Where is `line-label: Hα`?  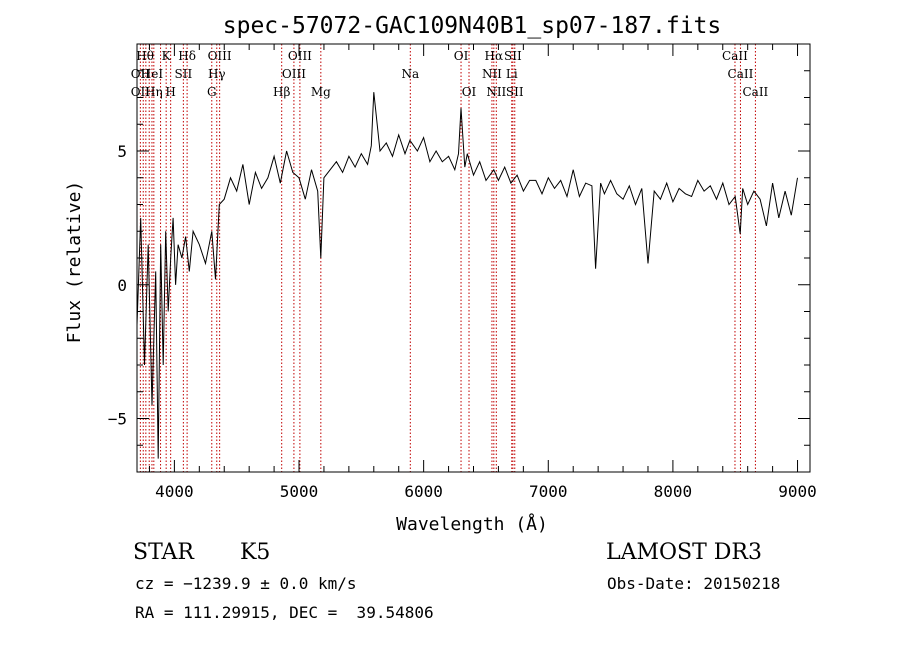
line-label: Hα is located at coordinates (494, 56).